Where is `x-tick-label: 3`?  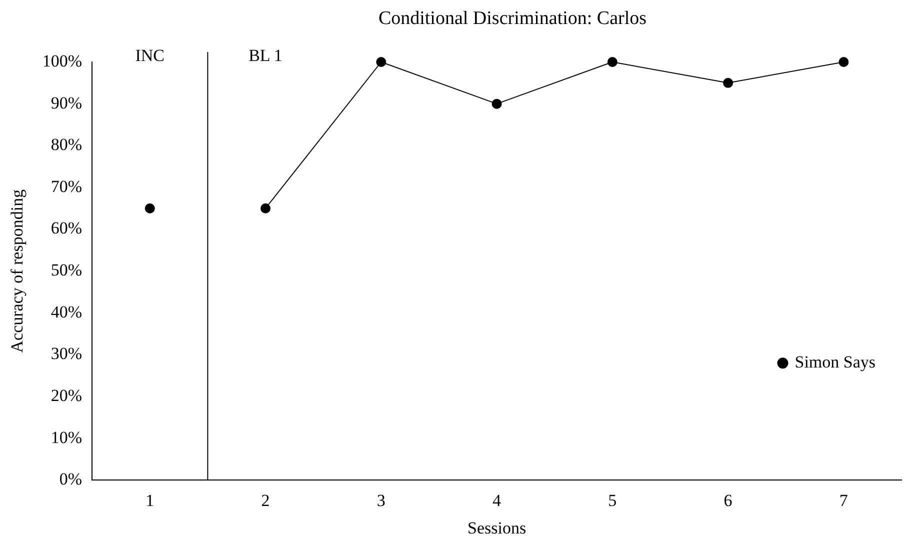
x-tick-label: 3 is located at coordinates (381, 500).